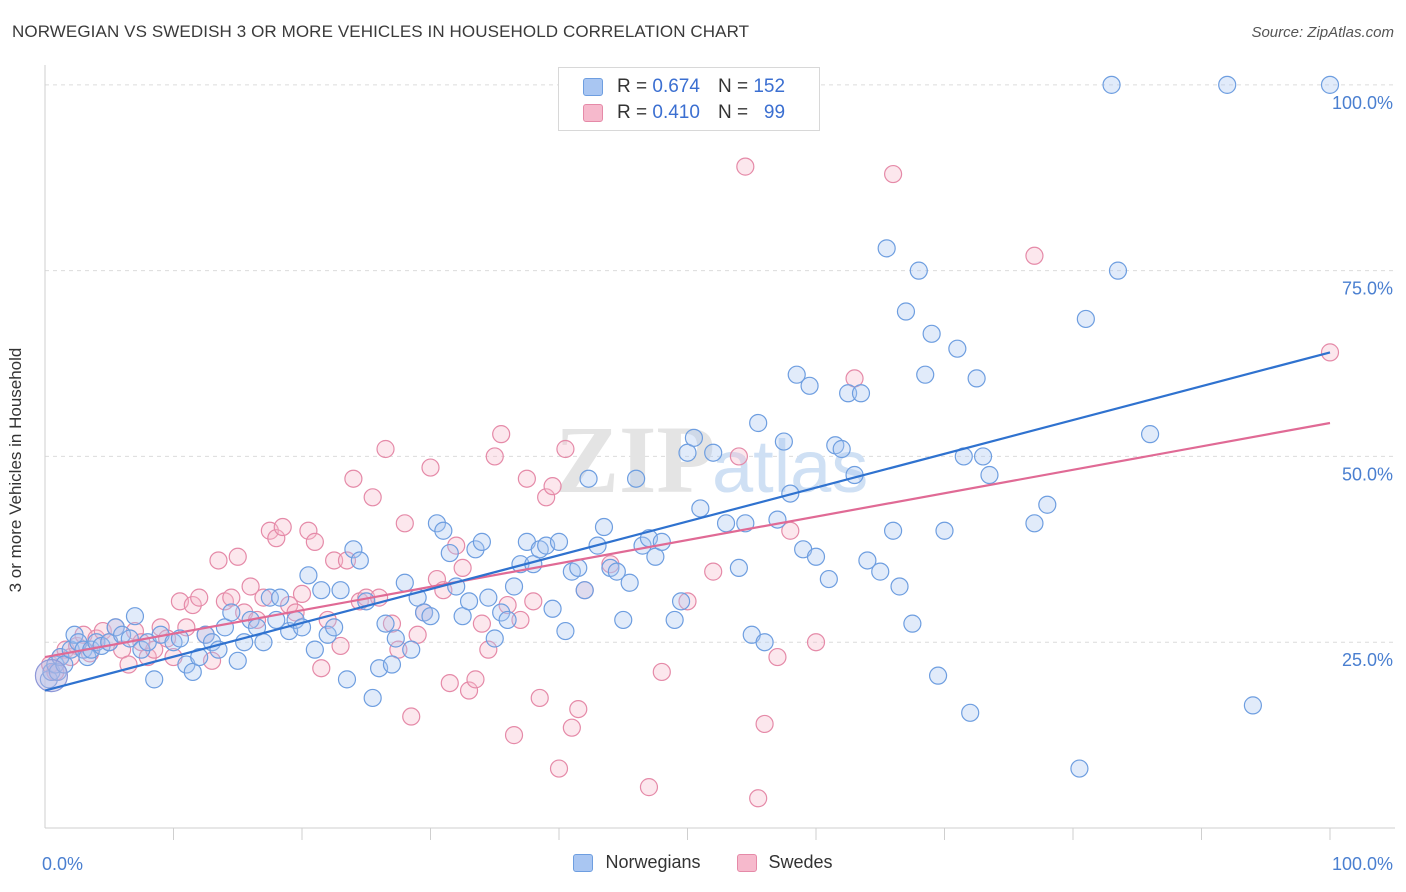 Image resolution: width=1406 pixels, height=892 pixels. What do you see at coordinates (1362, 103) in the screenshot?
I see `y-tick-label: 100.0%` at bounding box center [1362, 103].